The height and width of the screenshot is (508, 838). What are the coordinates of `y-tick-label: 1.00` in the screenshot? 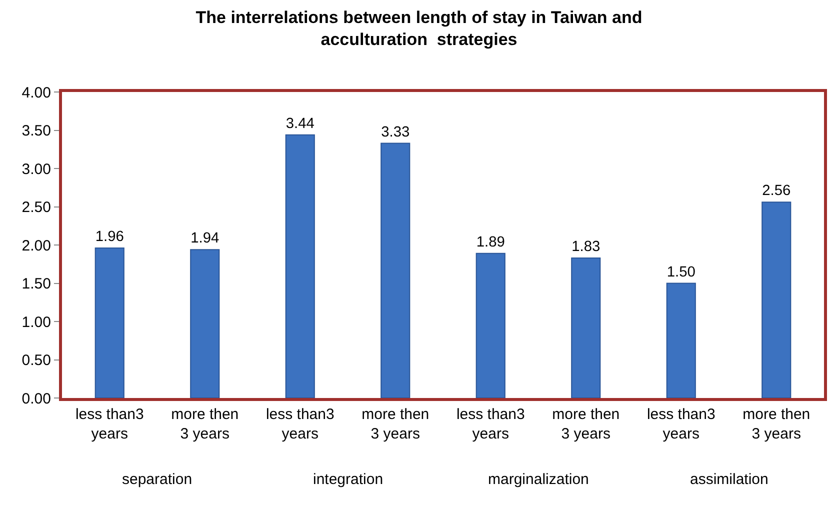 It's located at (36, 322).